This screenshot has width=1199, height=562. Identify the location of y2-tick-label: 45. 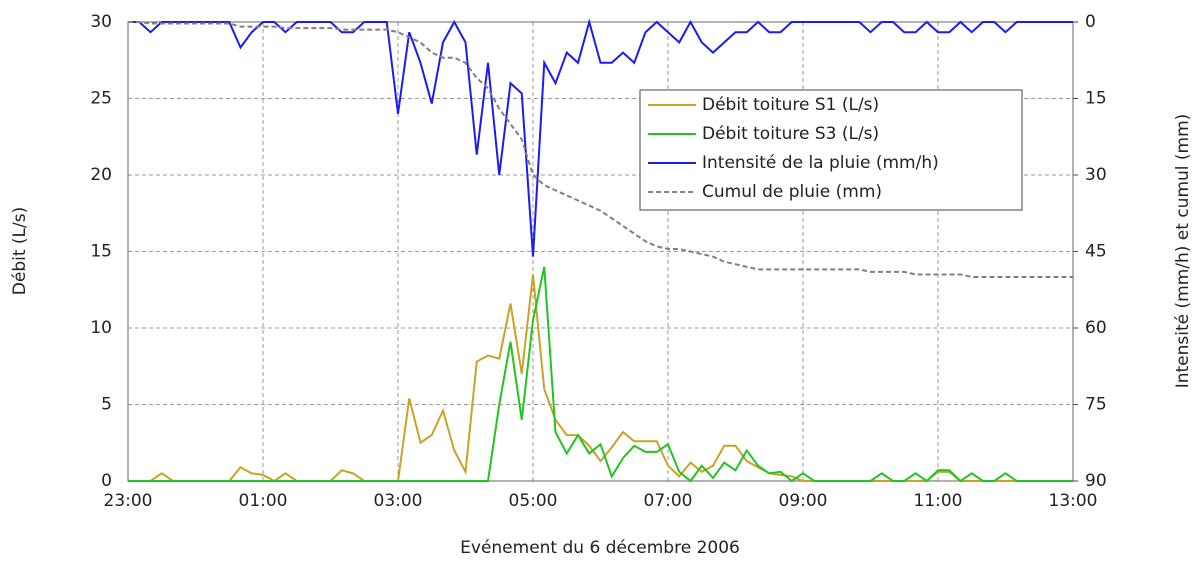
(1096, 252).